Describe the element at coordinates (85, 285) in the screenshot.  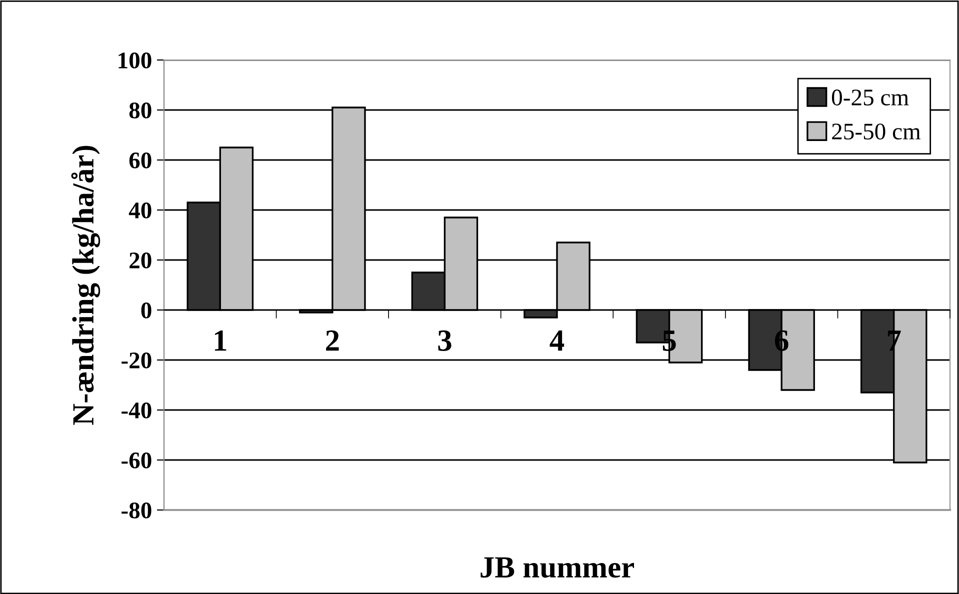
I see `y-axis-title: N-ændring (kg/ha/år)` at that location.